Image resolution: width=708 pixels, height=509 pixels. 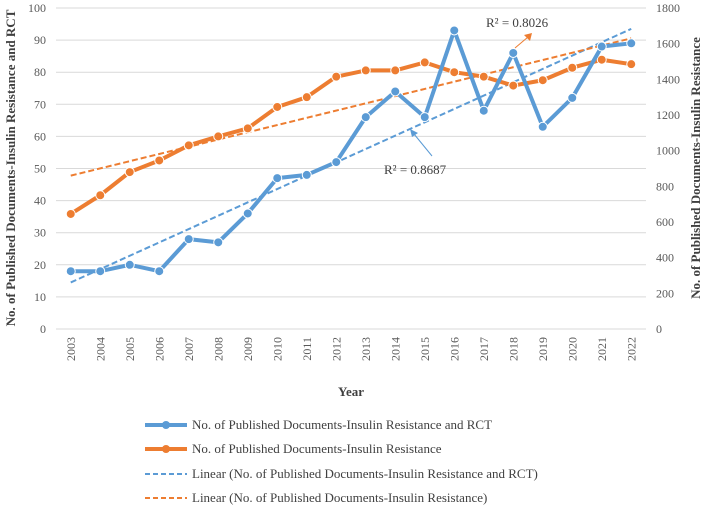 I want to click on right-tick-label: 800, so click(x=665, y=186).